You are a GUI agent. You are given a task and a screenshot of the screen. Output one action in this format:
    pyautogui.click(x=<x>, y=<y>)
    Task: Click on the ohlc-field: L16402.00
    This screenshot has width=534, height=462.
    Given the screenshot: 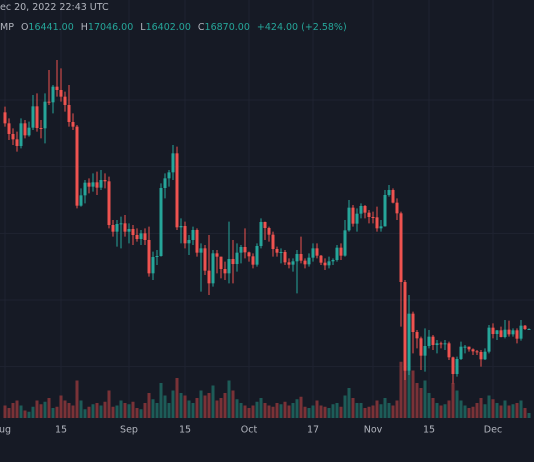 What is the action you would take?
    pyautogui.click(x=165, y=27)
    